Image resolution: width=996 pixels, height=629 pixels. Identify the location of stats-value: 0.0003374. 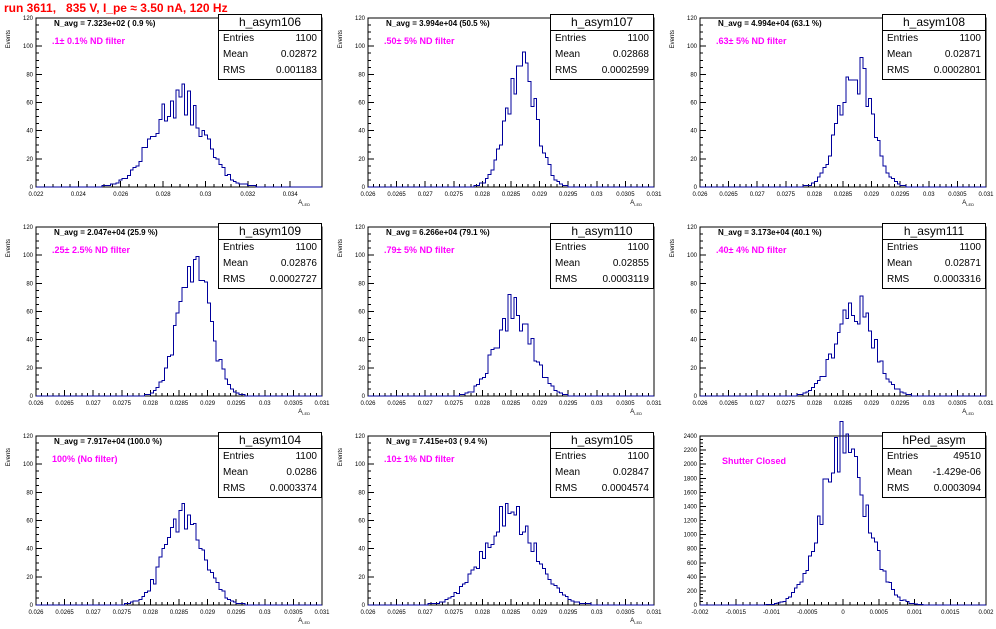
(293, 488).